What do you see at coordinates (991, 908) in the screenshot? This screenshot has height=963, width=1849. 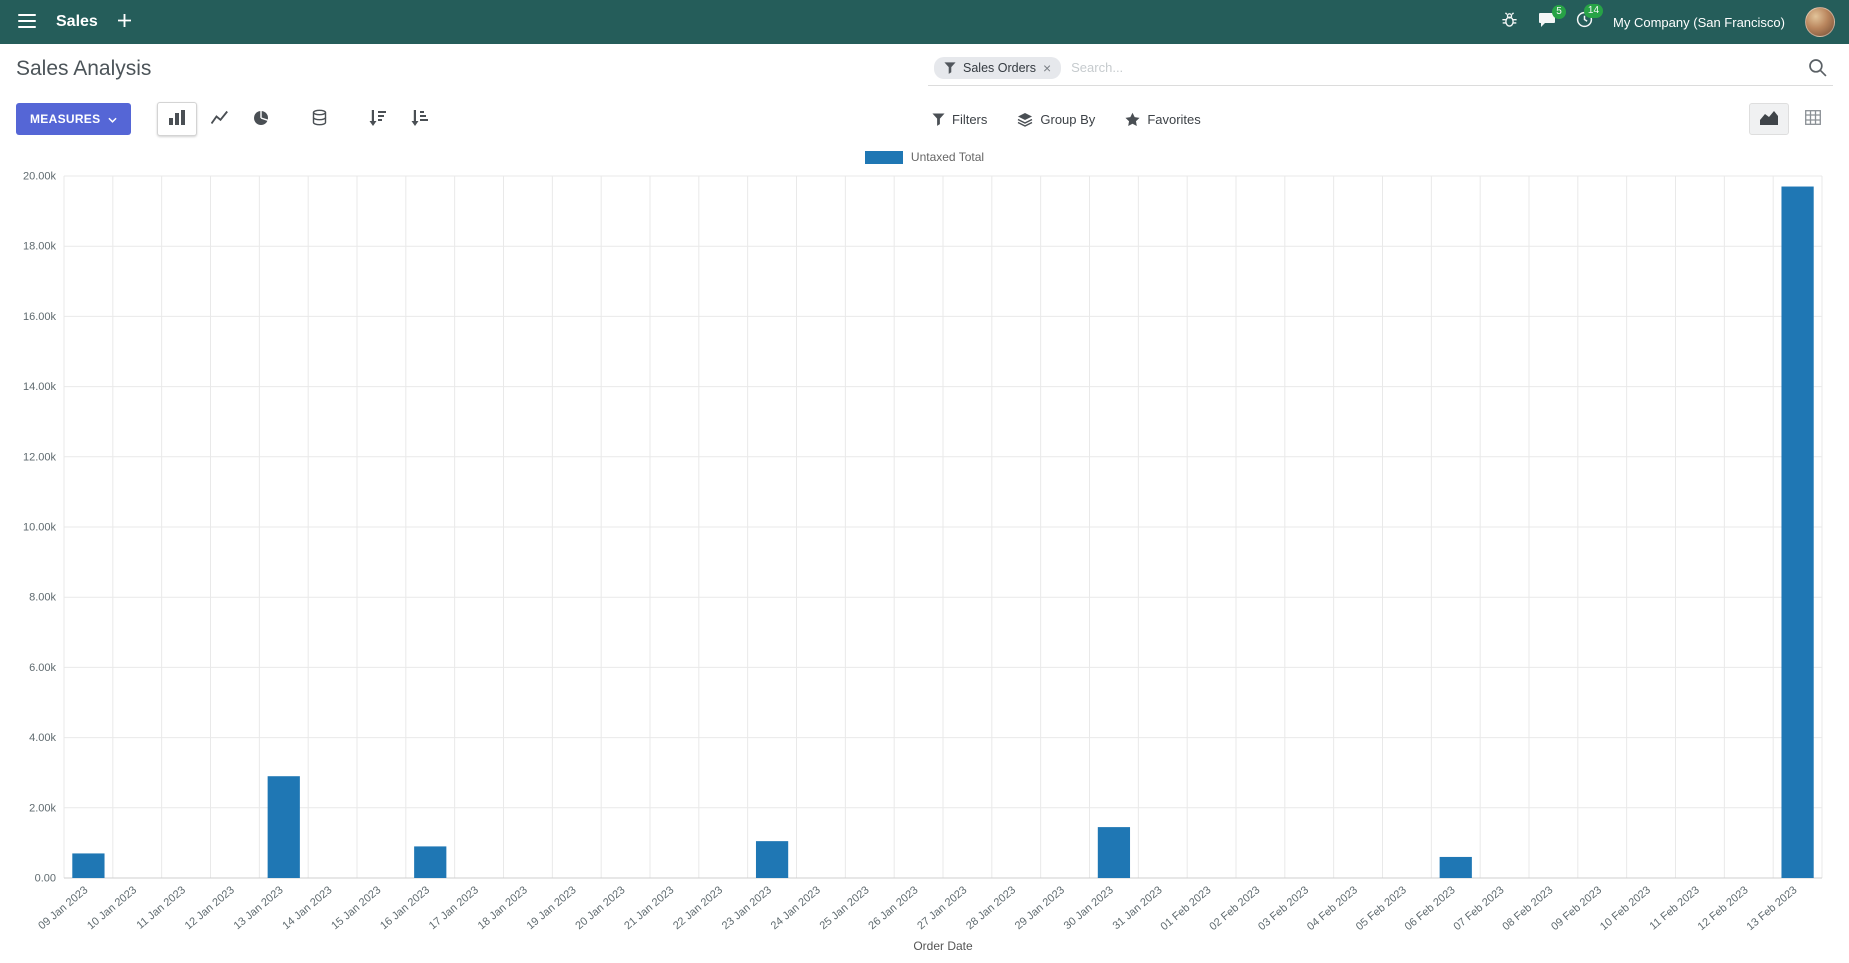 I see `svg-text: 28 Jan 2023` at bounding box center [991, 908].